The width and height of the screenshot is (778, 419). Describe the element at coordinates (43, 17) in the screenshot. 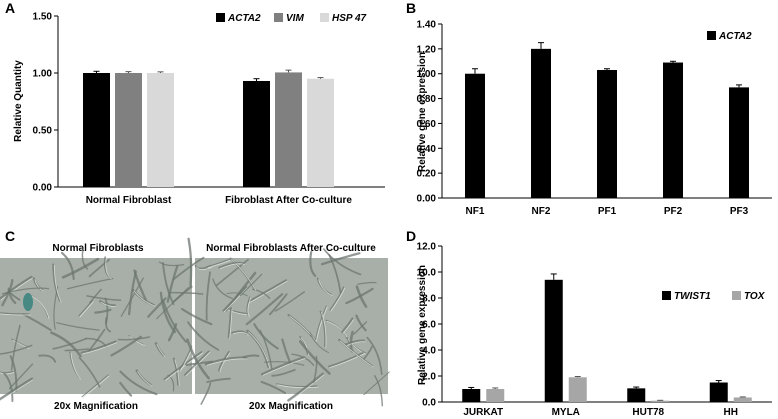

I see `y-tick-label: 1.50` at that location.